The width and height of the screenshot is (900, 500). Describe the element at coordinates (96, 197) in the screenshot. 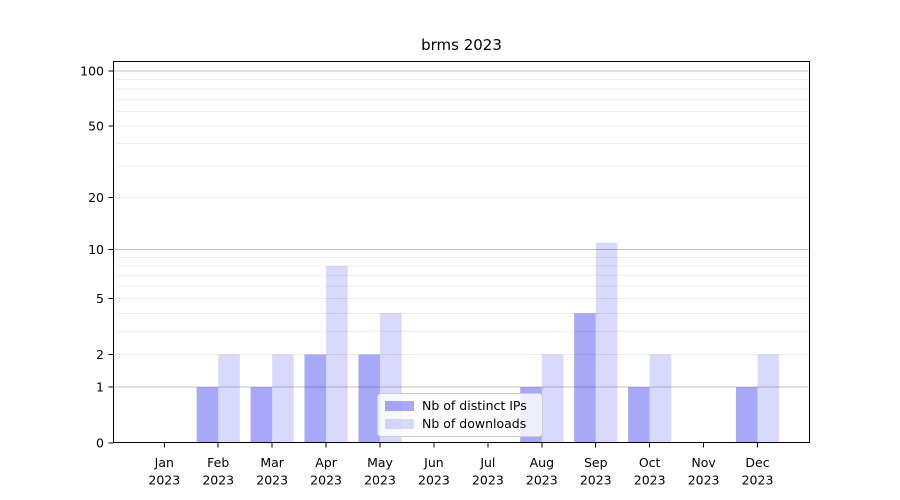

I see `y-tick-label: 20` at that location.